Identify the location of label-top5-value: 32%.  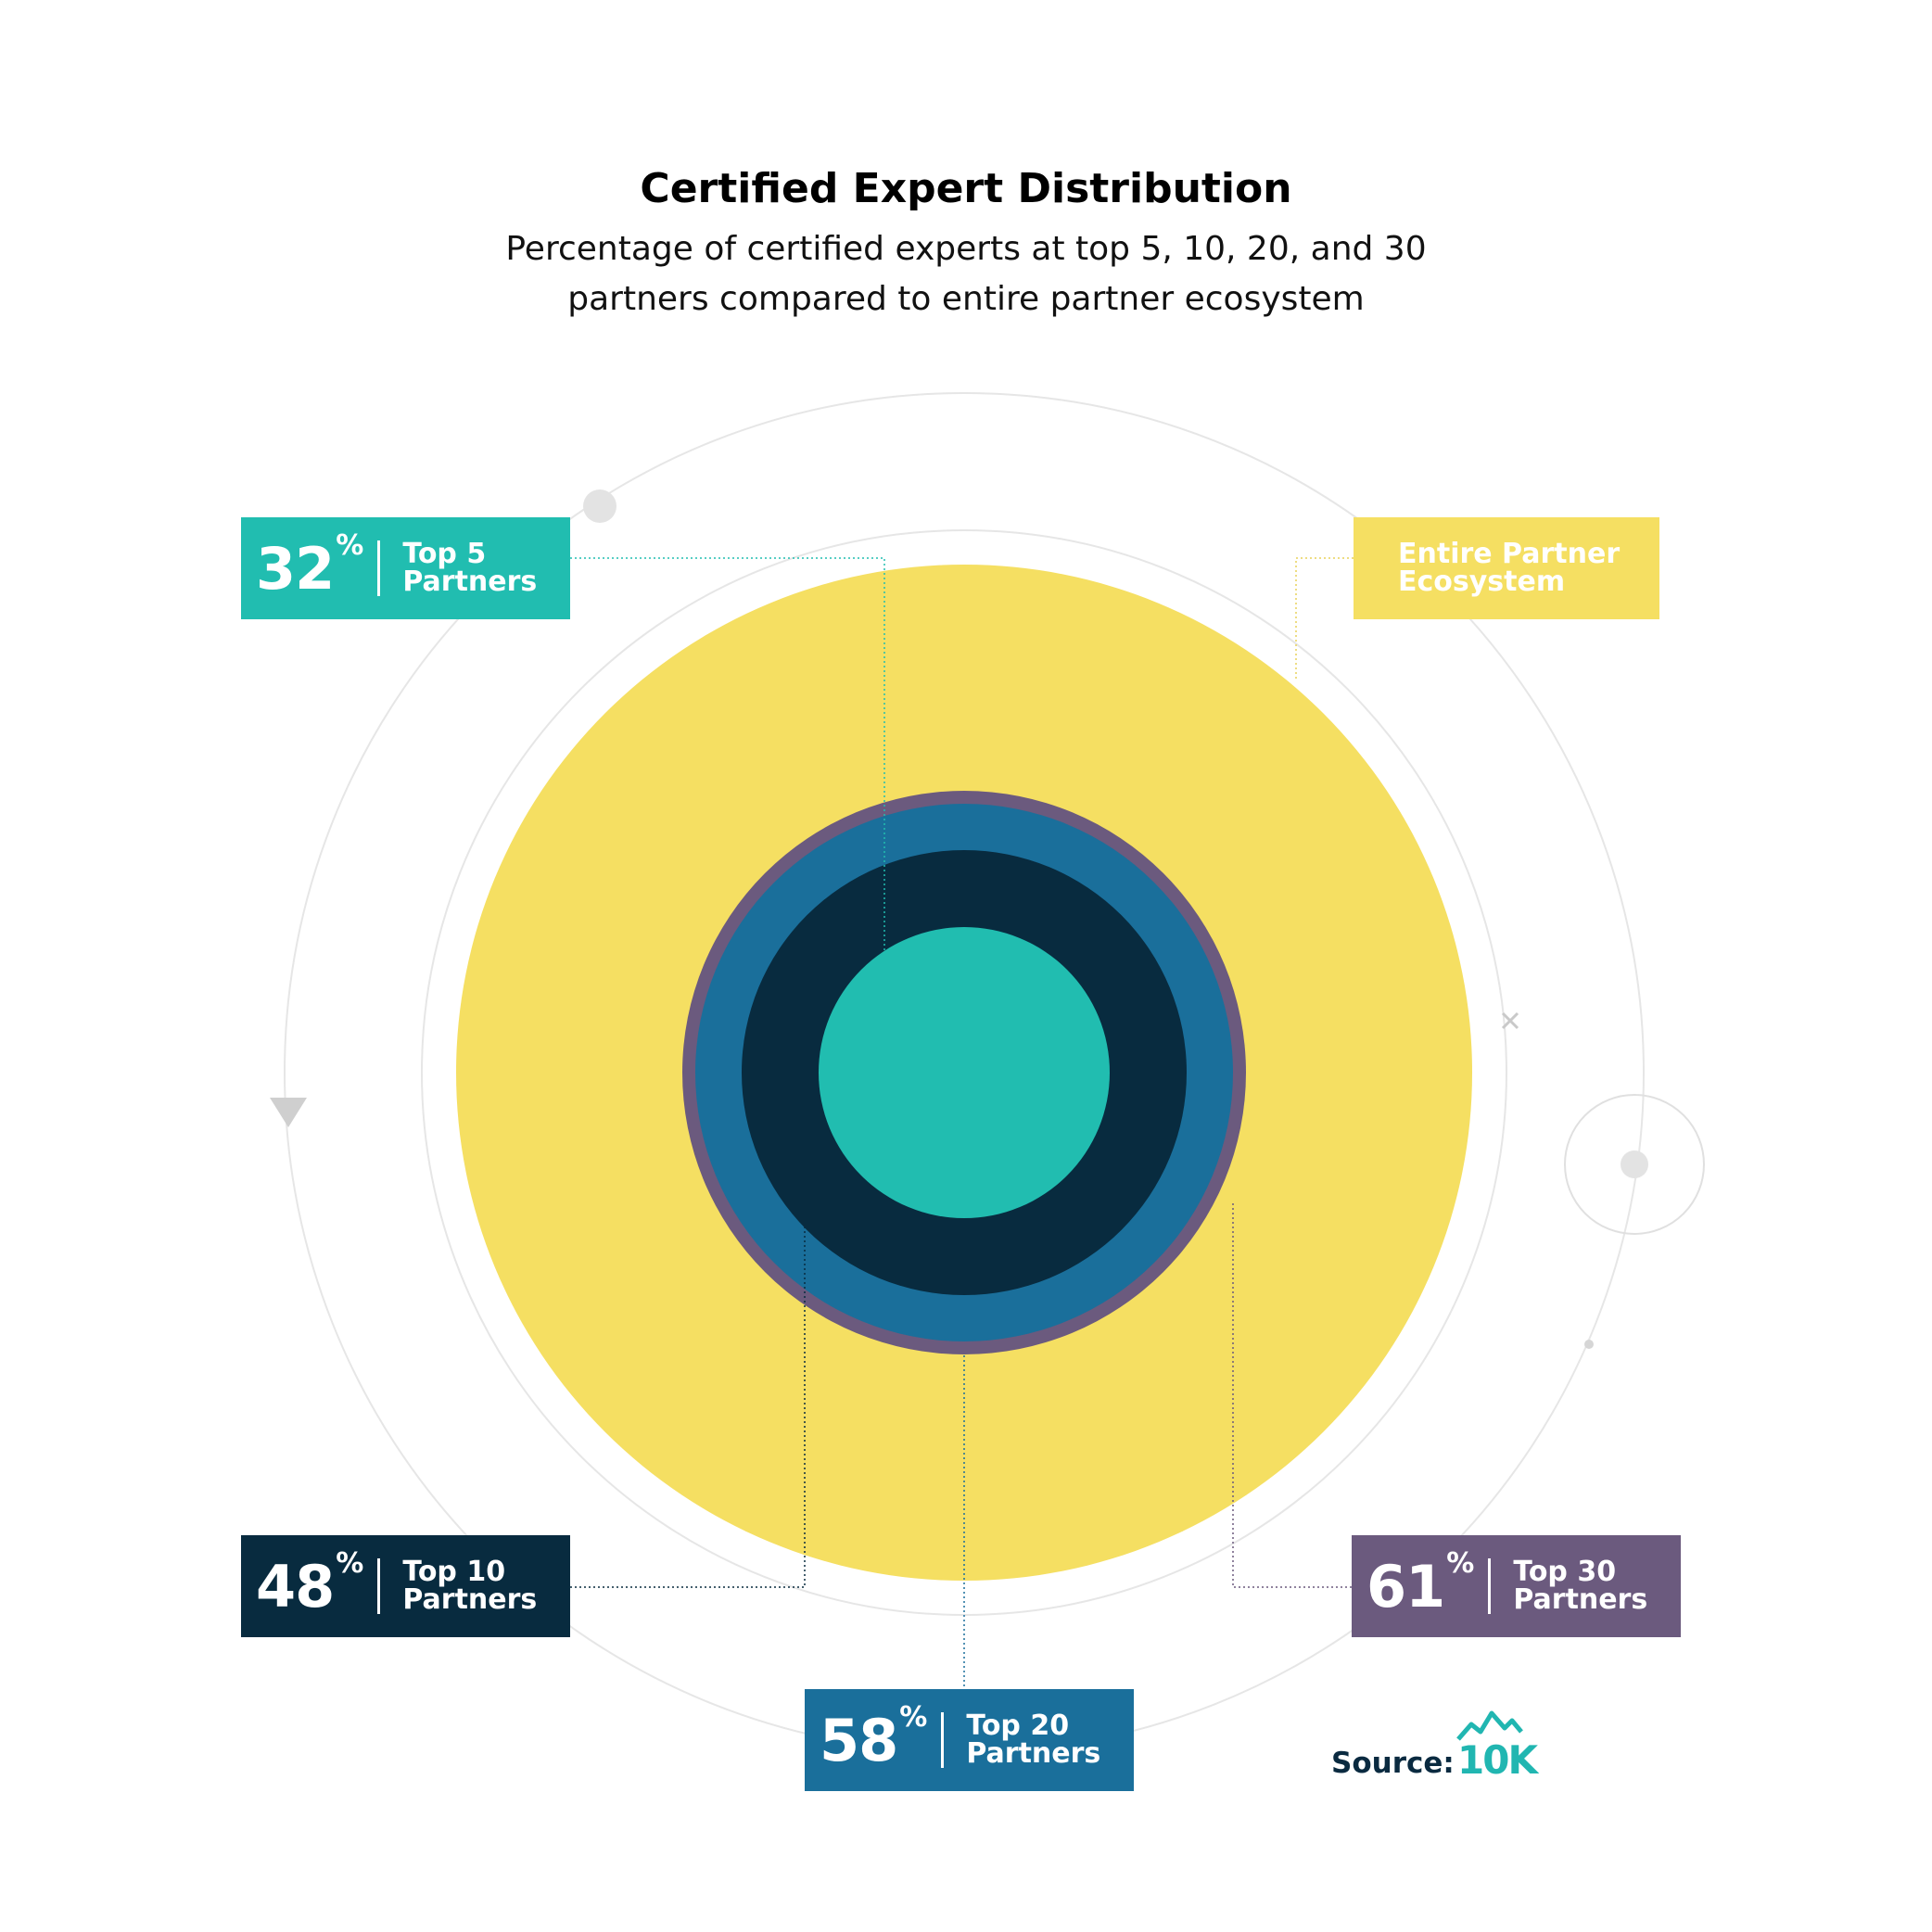
(309, 565).